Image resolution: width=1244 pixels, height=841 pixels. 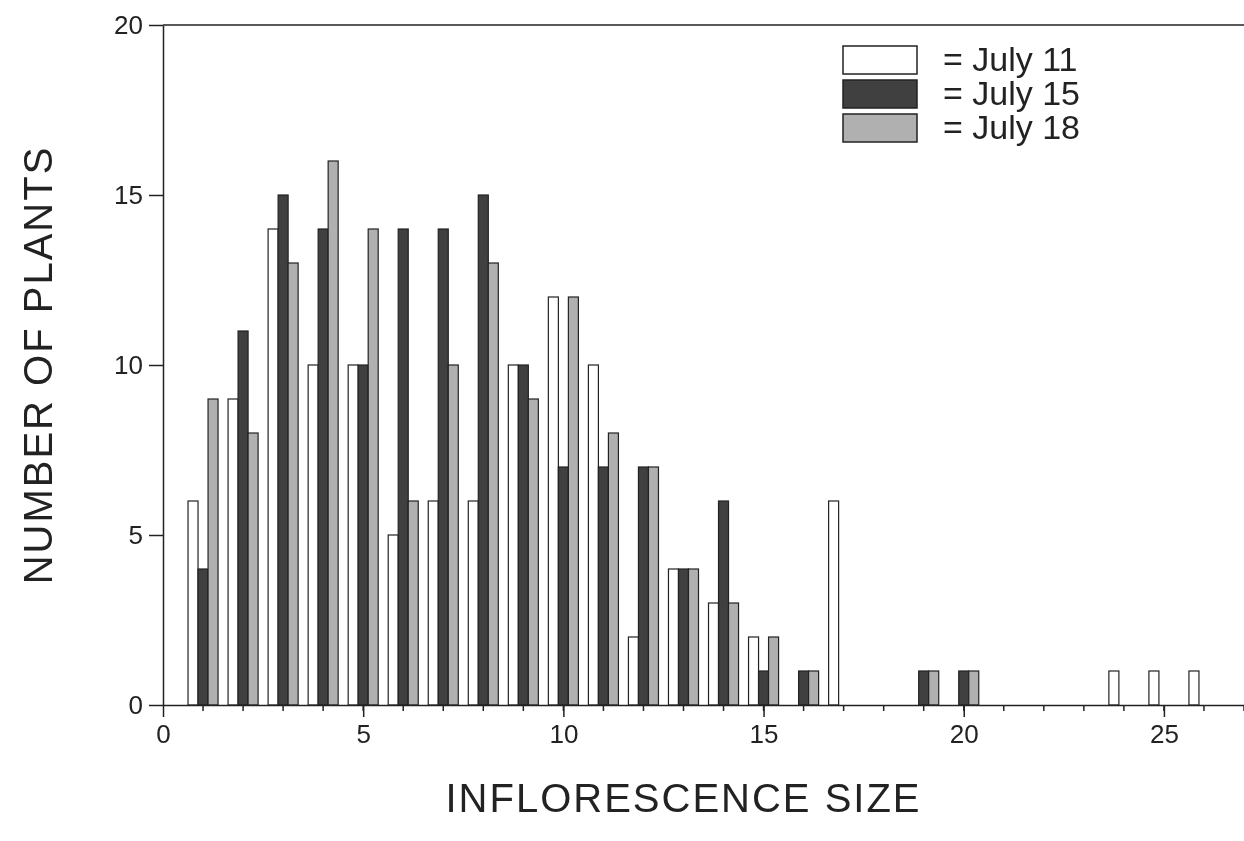 What do you see at coordinates (564, 734) in the screenshot?
I see `x-tick-label: 10` at bounding box center [564, 734].